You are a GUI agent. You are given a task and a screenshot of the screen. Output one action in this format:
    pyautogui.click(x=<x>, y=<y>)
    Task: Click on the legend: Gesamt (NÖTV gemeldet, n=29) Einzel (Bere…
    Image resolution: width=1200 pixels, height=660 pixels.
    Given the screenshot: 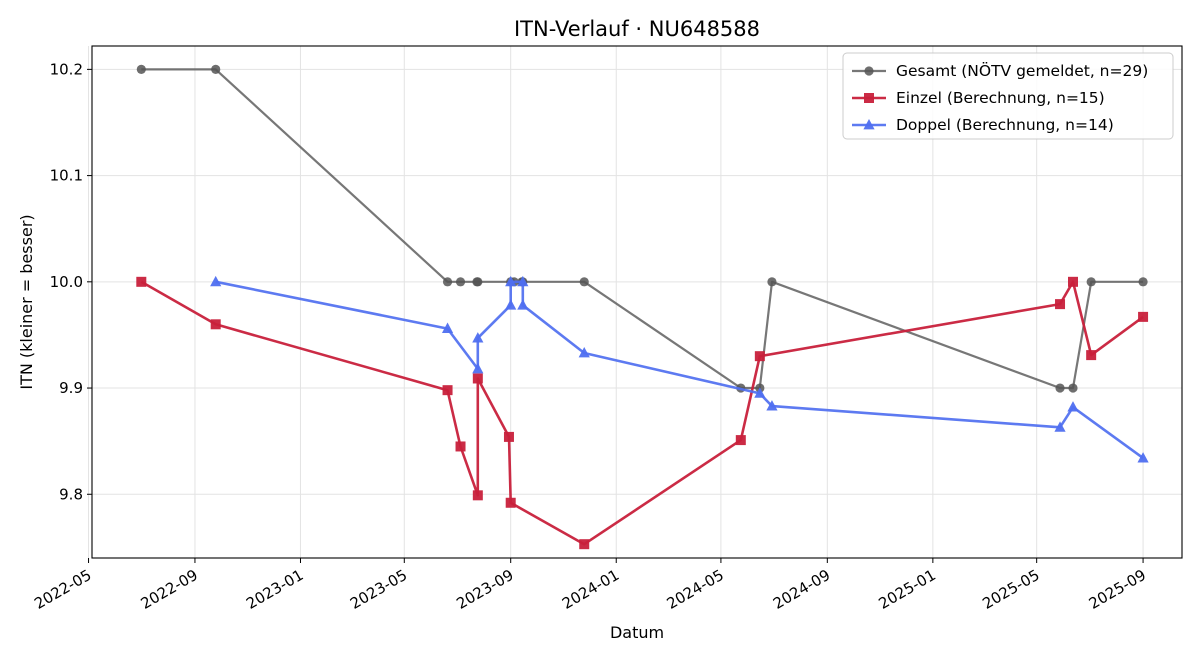 What is the action you would take?
    pyautogui.click(x=1008, y=96)
    